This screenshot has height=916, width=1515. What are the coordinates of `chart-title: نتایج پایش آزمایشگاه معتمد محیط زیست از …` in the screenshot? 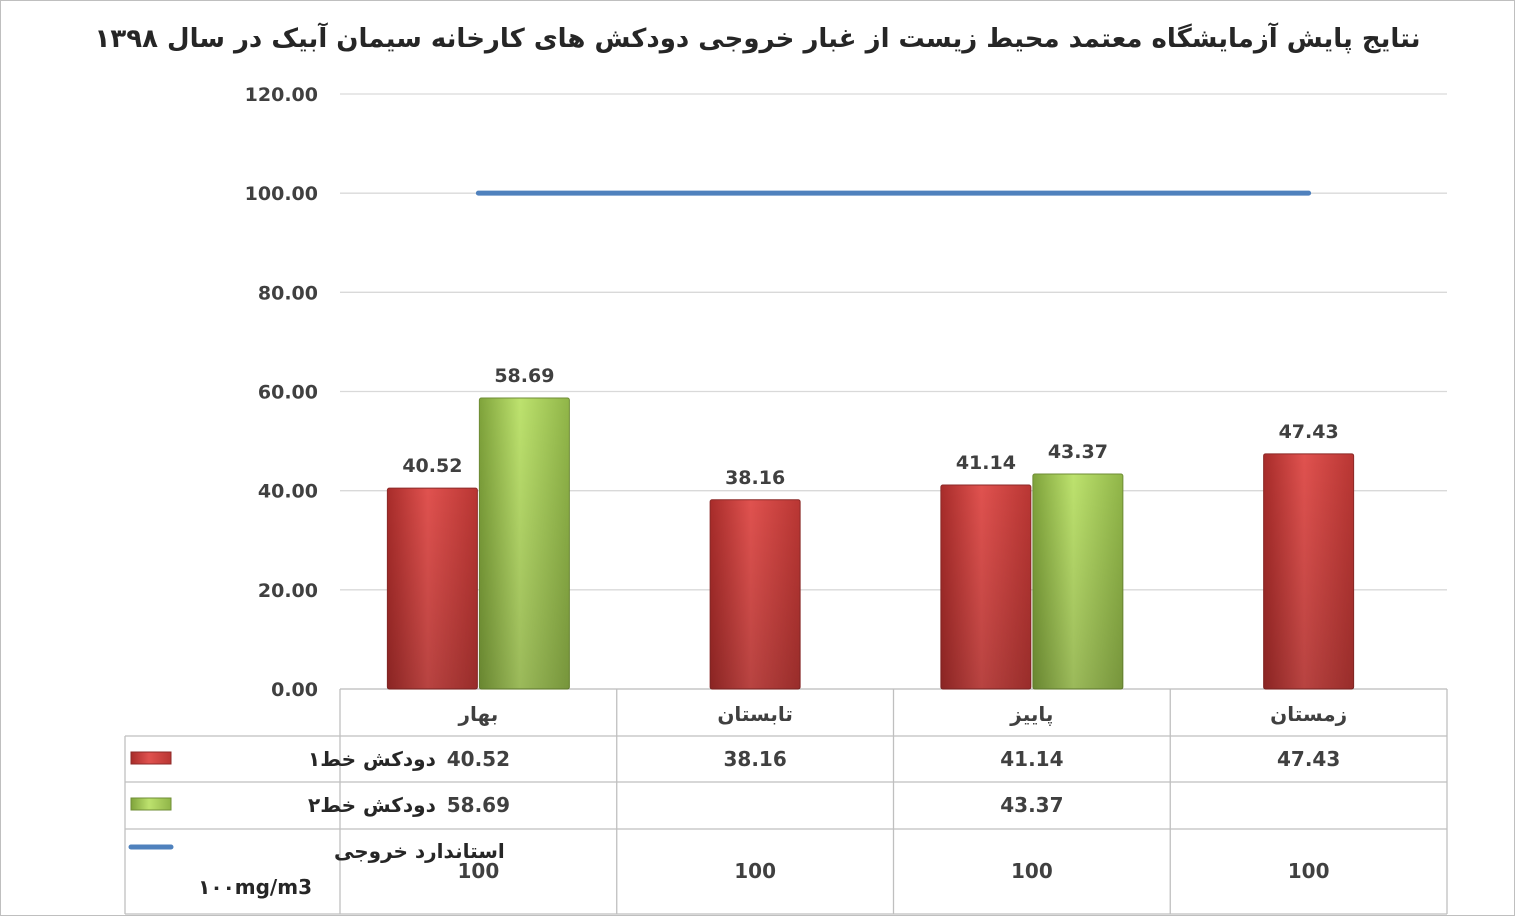 It's located at (757, 39).